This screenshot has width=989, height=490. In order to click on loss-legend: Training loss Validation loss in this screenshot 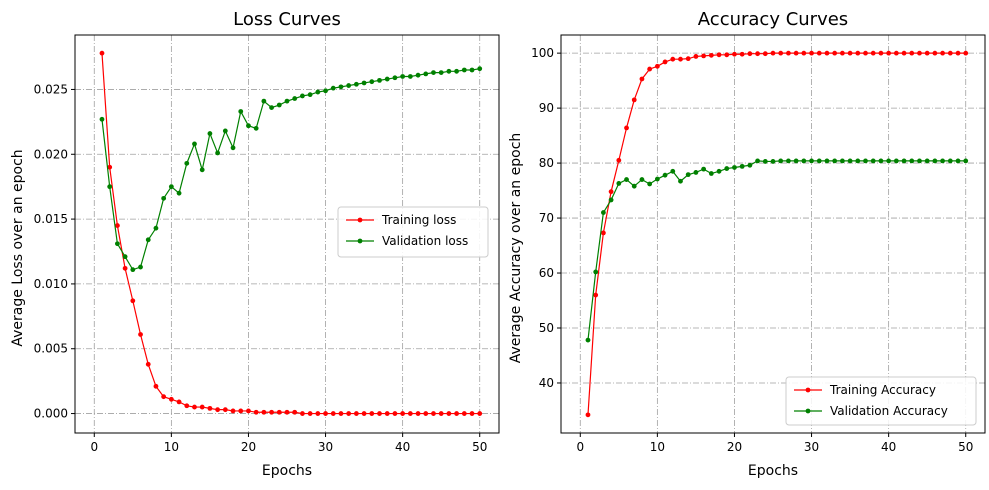, I will do `click(413, 232)`.